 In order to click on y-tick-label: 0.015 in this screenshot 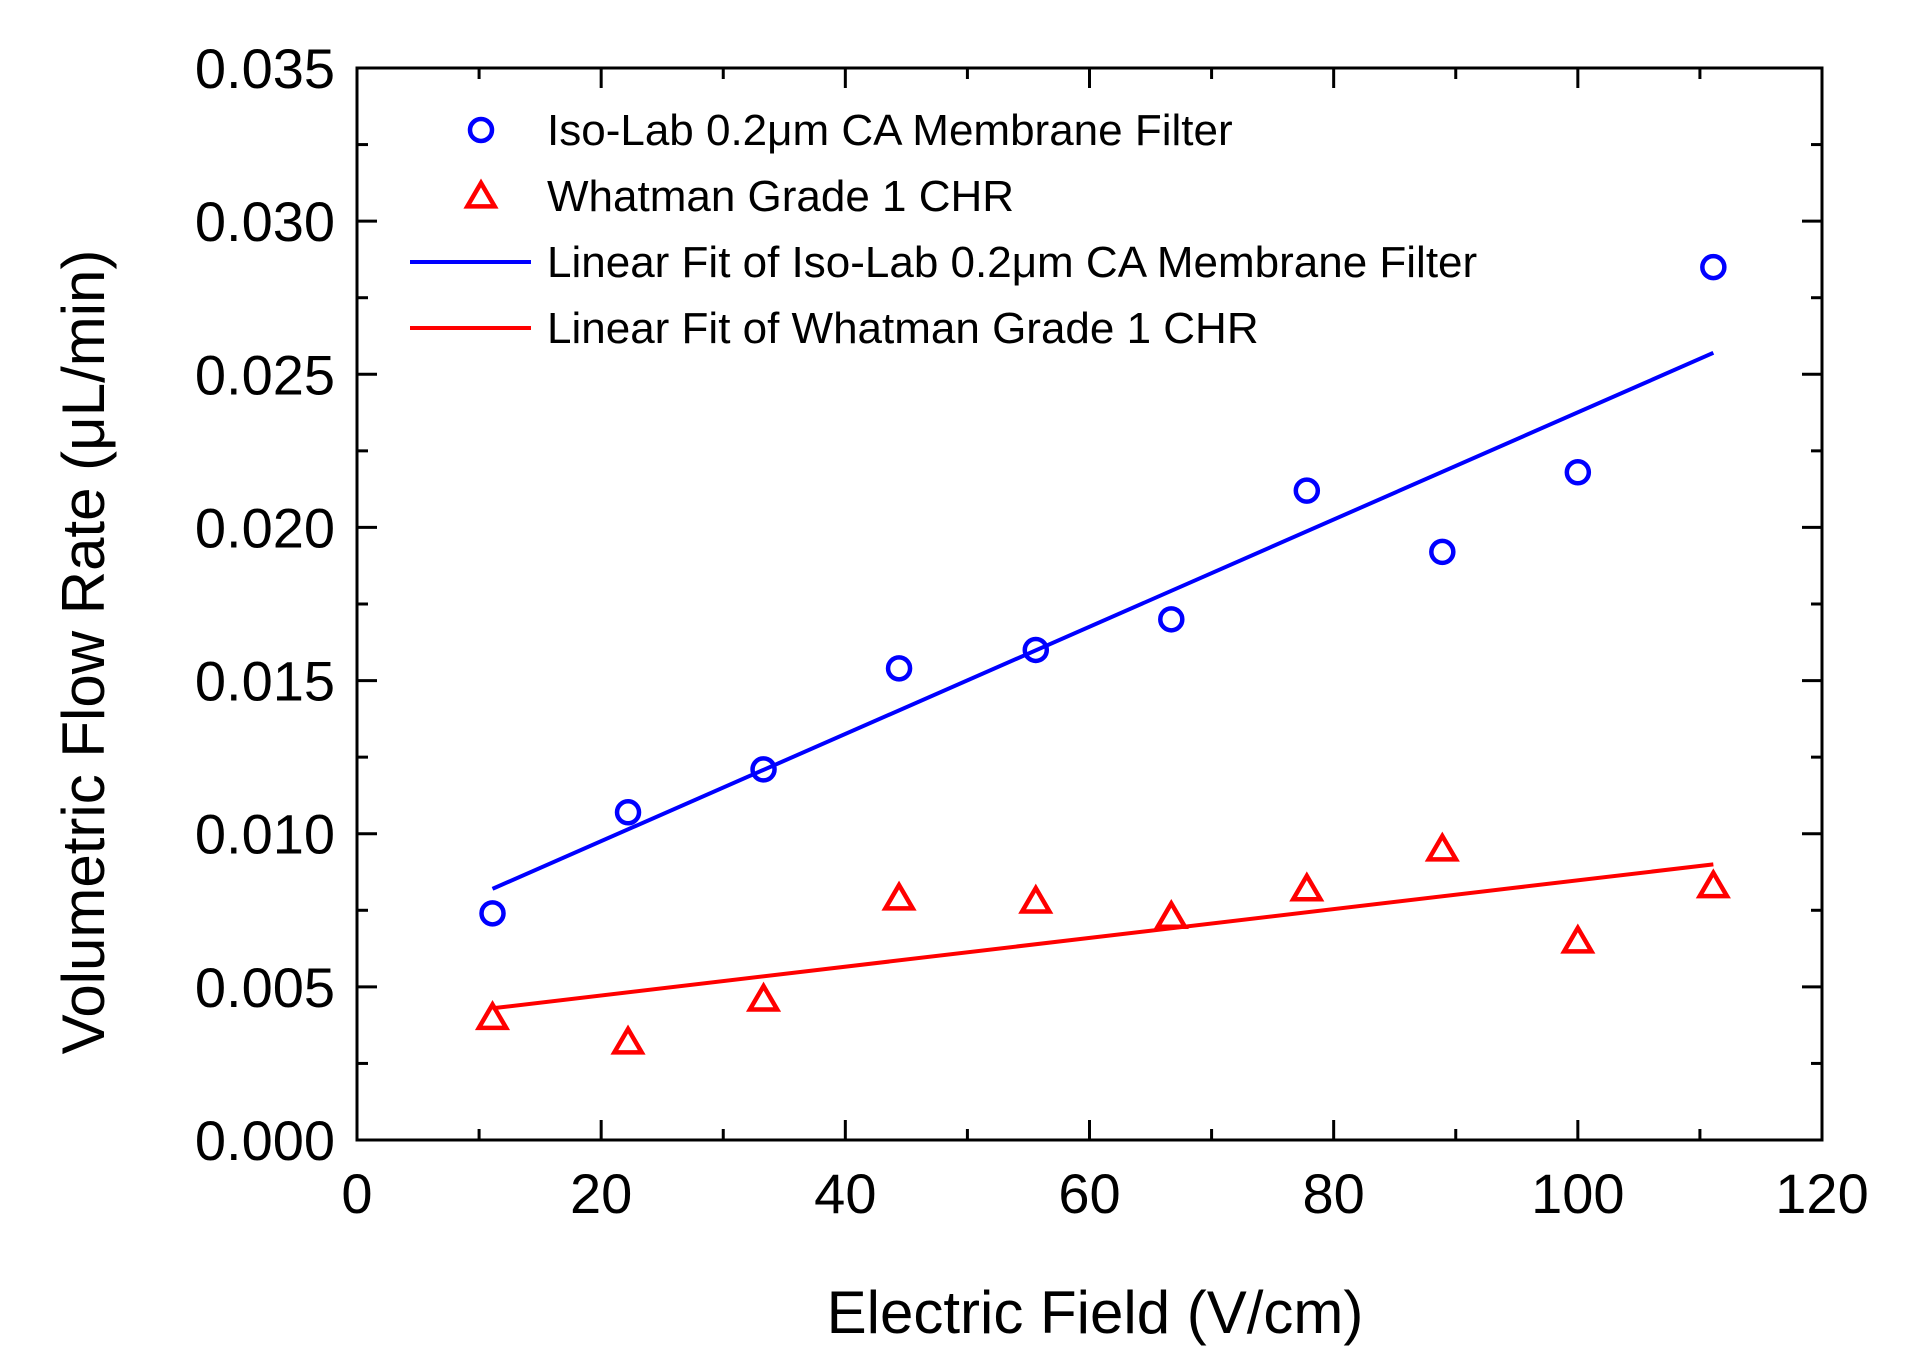, I will do `click(265, 681)`.